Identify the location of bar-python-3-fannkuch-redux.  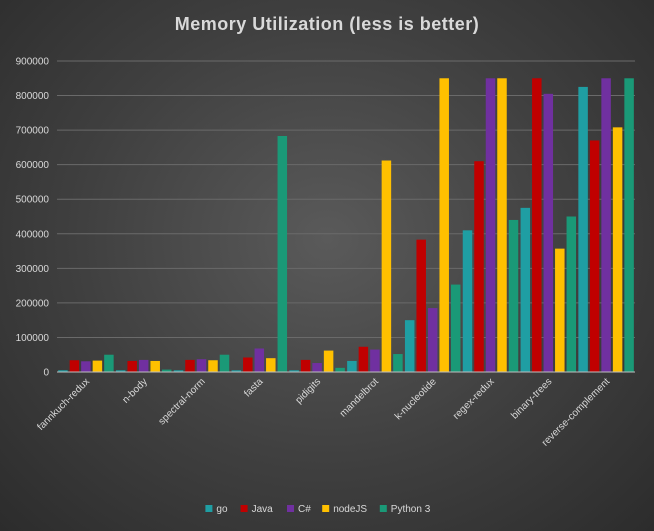
(109, 363).